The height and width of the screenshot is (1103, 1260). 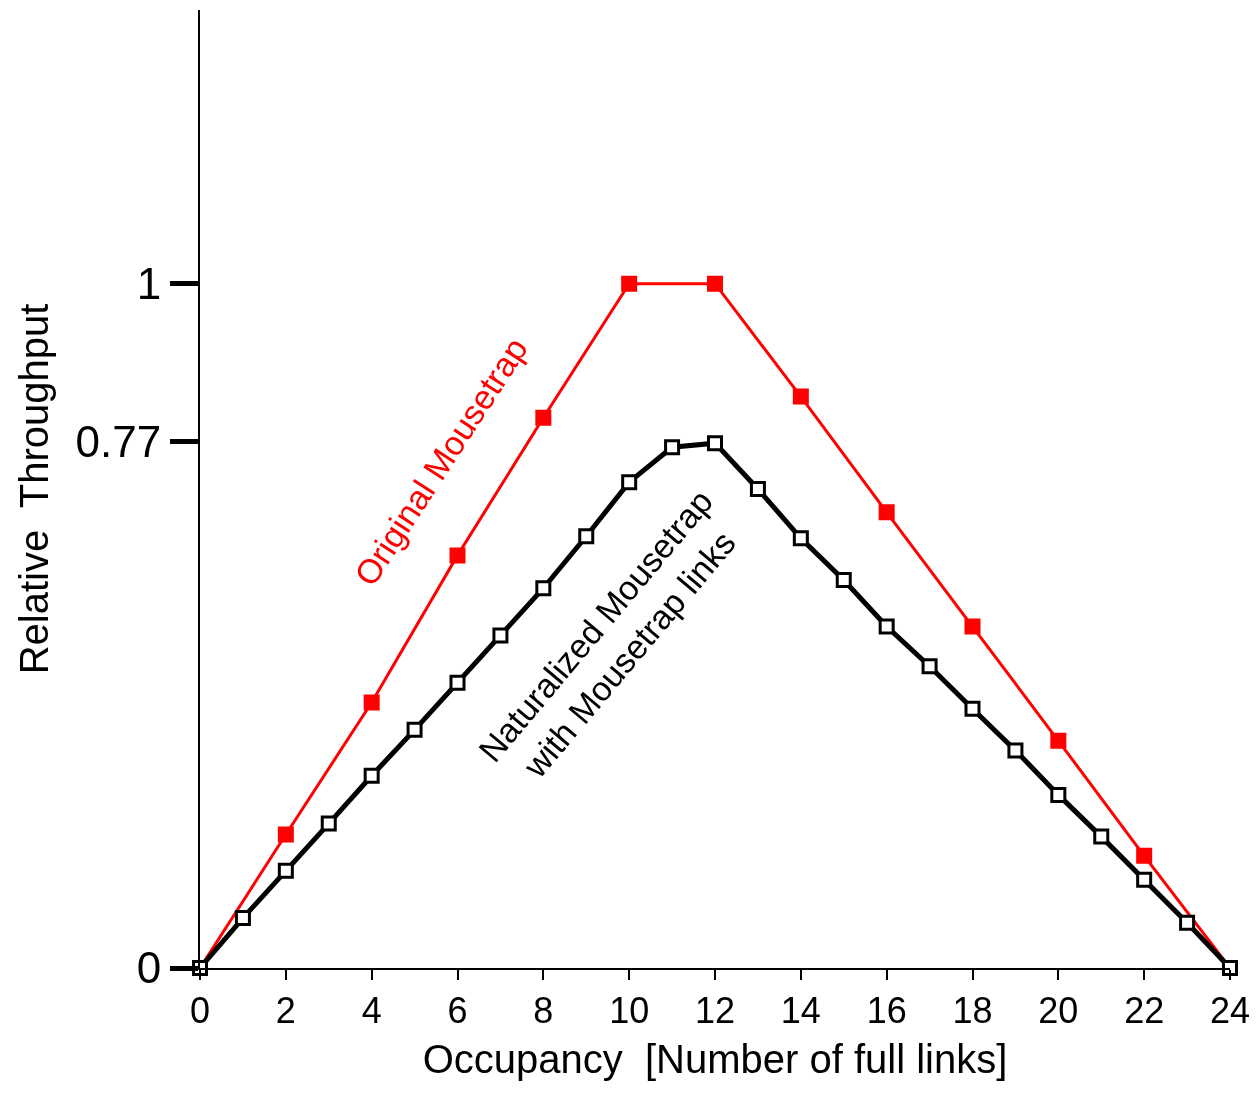 I want to click on x-tick-label: 18, so click(x=972, y=1011).